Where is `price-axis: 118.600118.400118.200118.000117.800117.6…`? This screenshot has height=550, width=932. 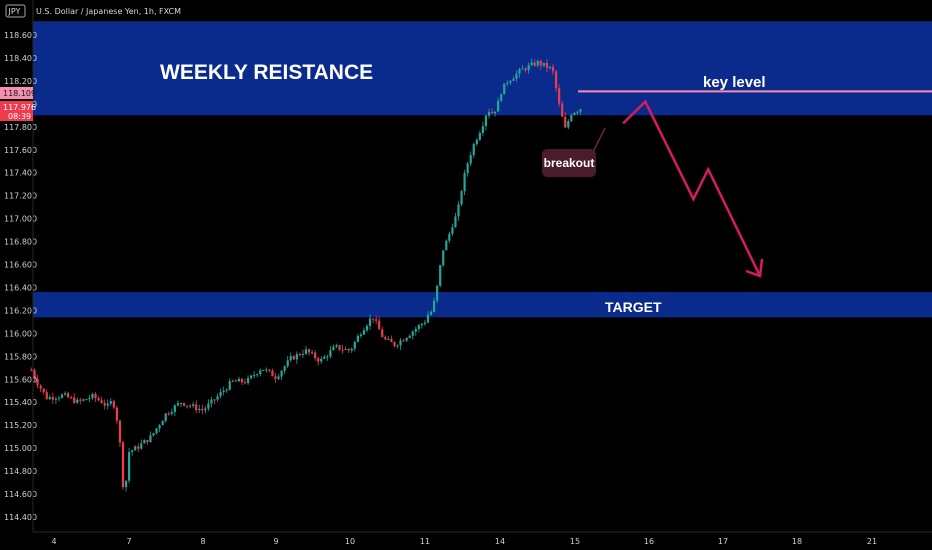 price-axis: 118.600118.400118.200118.000117.800117.6… is located at coordinates (20, 276).